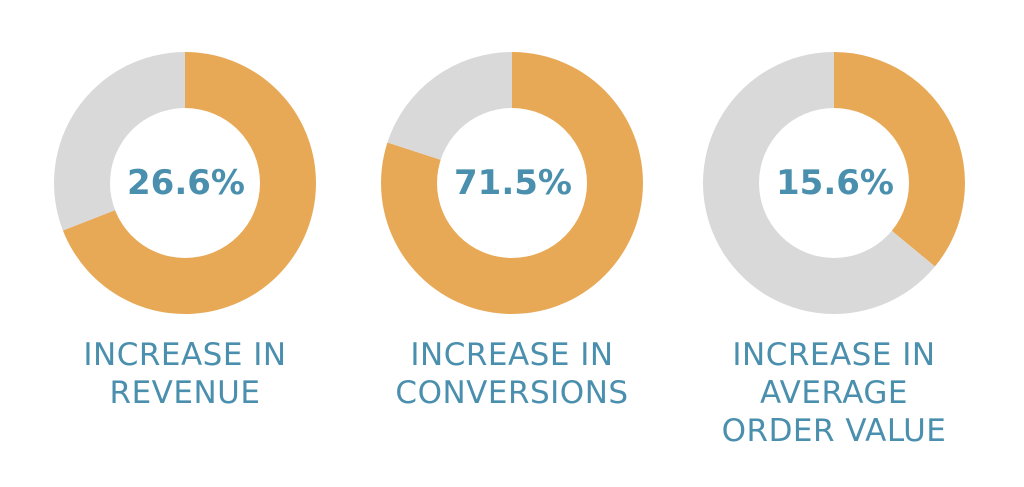 This screenshot has height=487, width=1024. I want to click on caption-line: AVERAGE, so click(834, 393).